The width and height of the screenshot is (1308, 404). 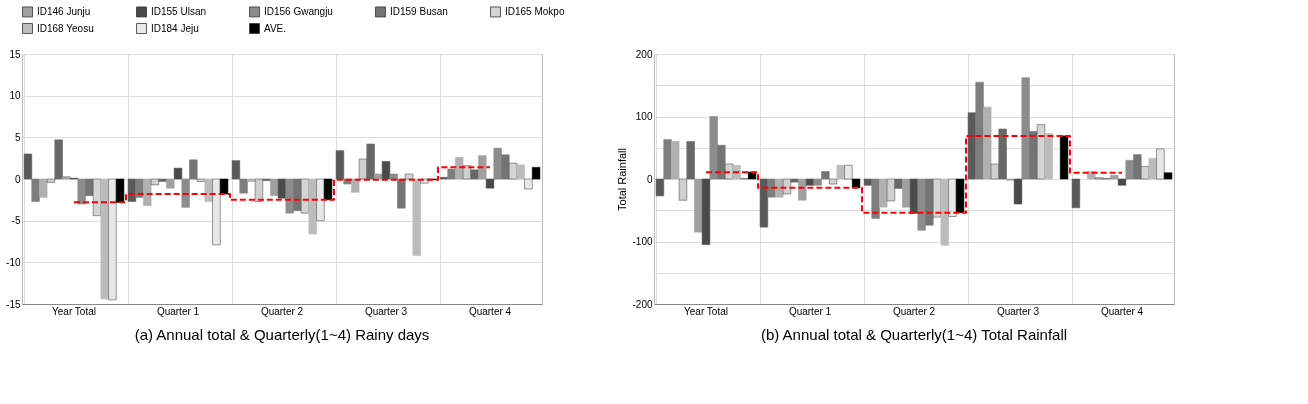 I want to click on y-tick-label: 15, so click(x=15, y=54).